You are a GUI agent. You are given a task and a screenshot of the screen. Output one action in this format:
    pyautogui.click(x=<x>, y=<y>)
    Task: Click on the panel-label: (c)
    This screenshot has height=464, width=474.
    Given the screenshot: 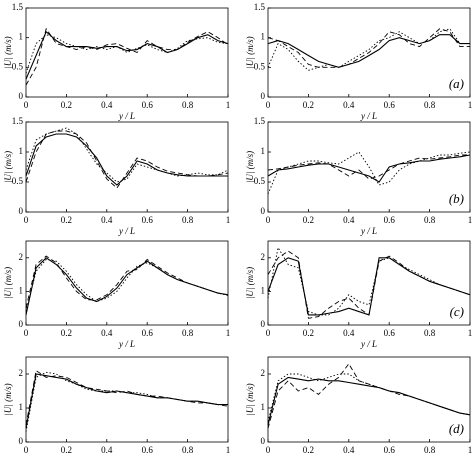 What is the action you would take?
    pyautogui.click(x=457, y=311)
    